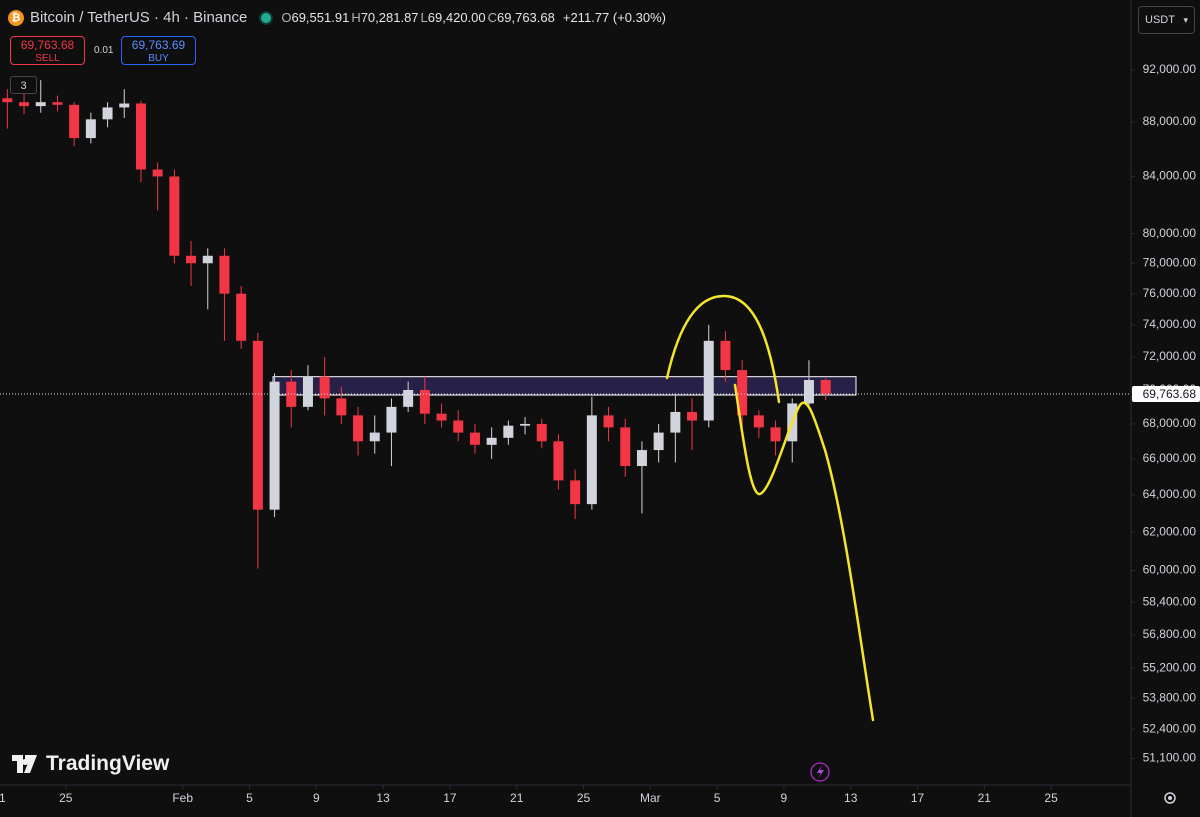  What do you see at coordinates (1170, 356) in the screenshot?
I see `y-tick-label: 72,000.00` at bounding box center [1170, 356].